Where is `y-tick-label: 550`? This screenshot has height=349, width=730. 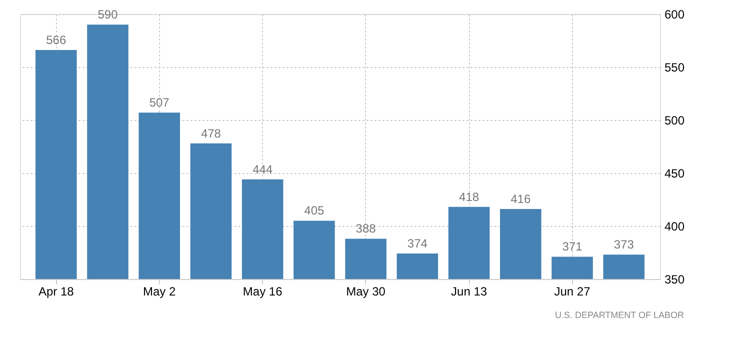 y-tick-label: 550 is located at coordinates (674, 67).